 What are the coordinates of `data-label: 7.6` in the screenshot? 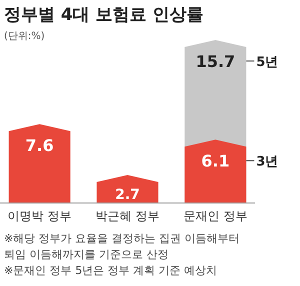 It's located at (39, 146).